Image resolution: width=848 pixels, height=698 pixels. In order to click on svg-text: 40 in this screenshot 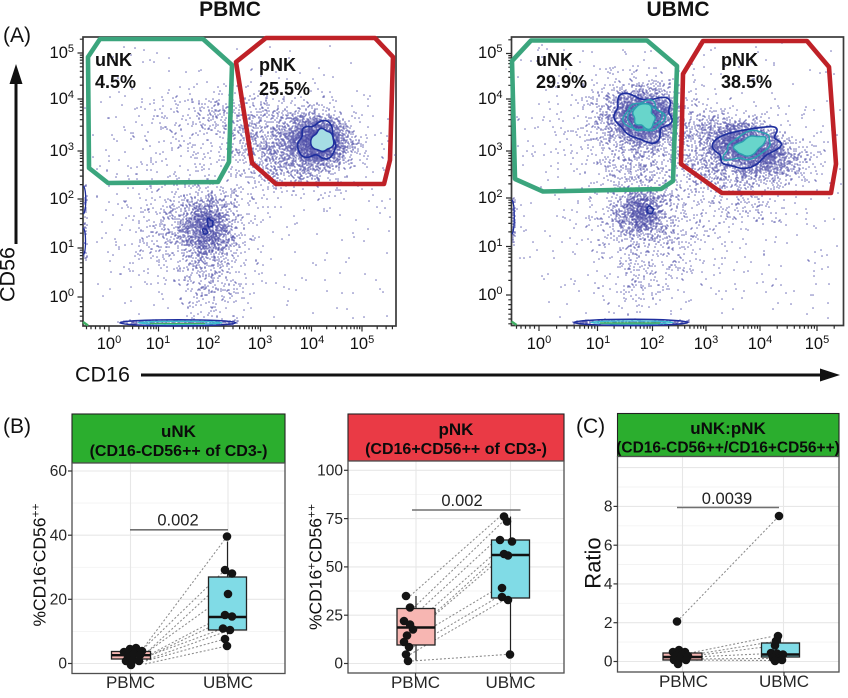, I will do `click(59, 535)`.